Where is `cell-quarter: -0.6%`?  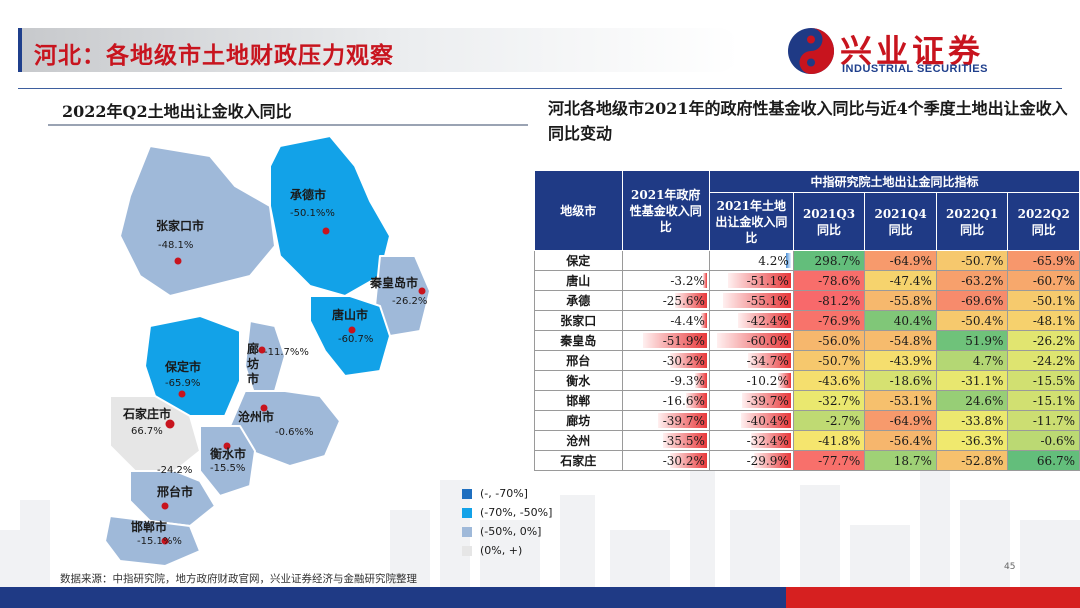 cell-quarter: -0.6% is located at coordinates (1043, 440).